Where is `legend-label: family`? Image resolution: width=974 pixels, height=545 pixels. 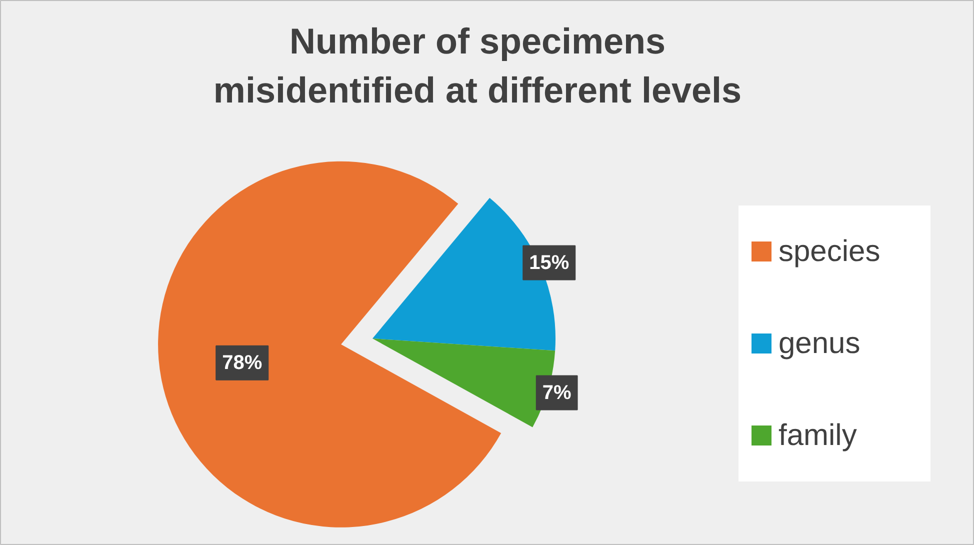
legend-label: family is located at coordinates (817, 435).